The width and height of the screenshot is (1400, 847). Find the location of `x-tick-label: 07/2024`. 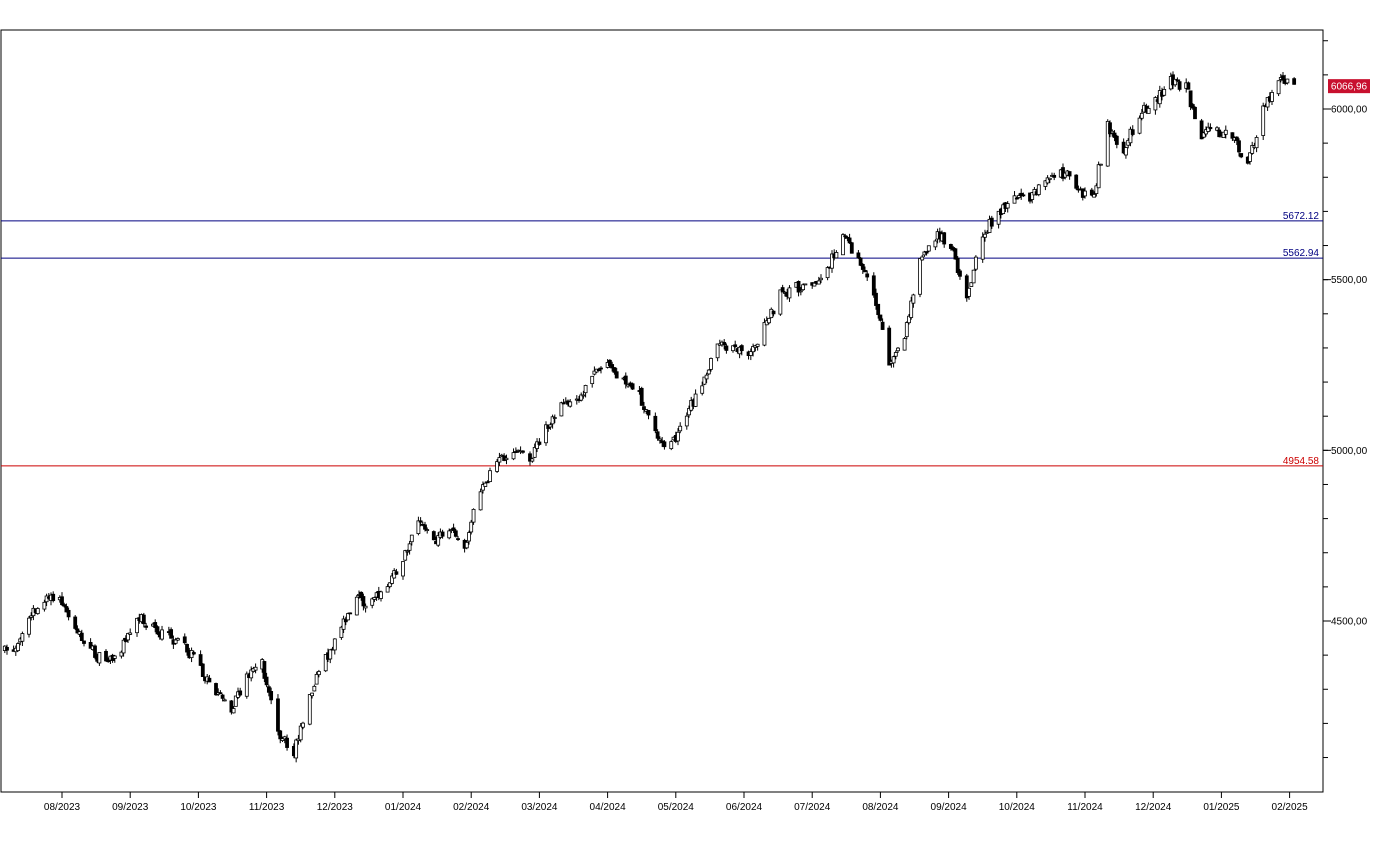

x-tick-label: 07/2024 is located at coordinates (812, 807).